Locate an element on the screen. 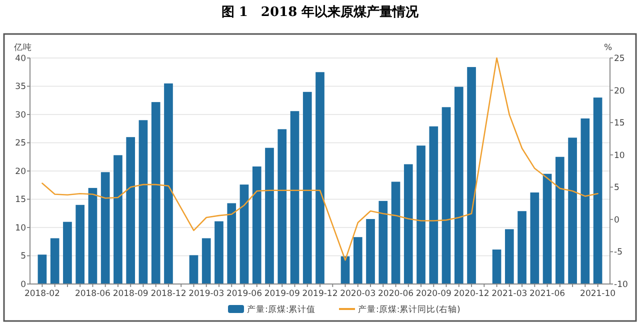  y-tick-label: 20 is located at coordinates (20, 171).